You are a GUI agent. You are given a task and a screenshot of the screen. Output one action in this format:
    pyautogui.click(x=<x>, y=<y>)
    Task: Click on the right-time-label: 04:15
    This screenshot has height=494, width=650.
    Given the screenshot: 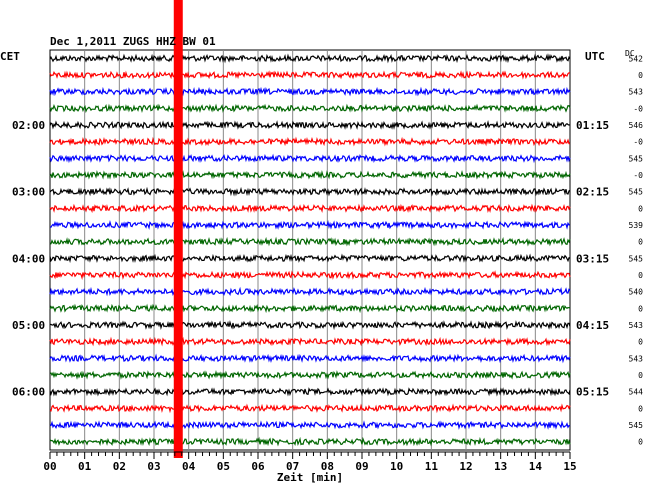 What is the action you would take?
    pyautogui.click(x=592, y=325)
    